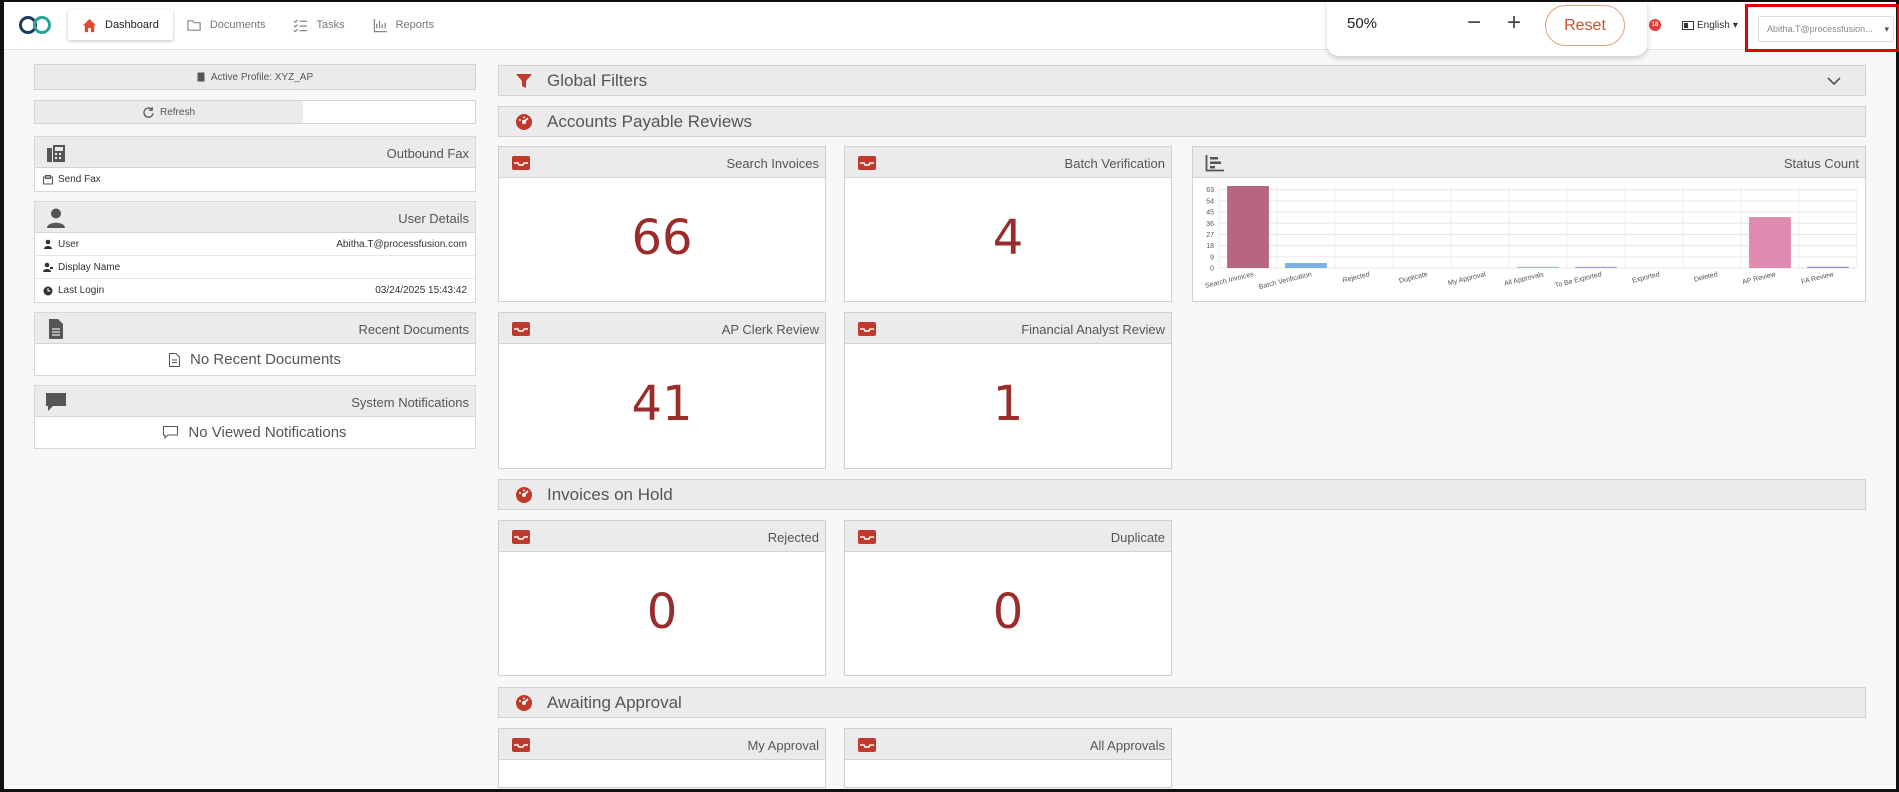 The image size is (1899, 792). What do you see at coordinates (265, 359) in the screenshot?
I see `recent-documents-empty-label: No Recent Documents` at bounding box center [265, 359].